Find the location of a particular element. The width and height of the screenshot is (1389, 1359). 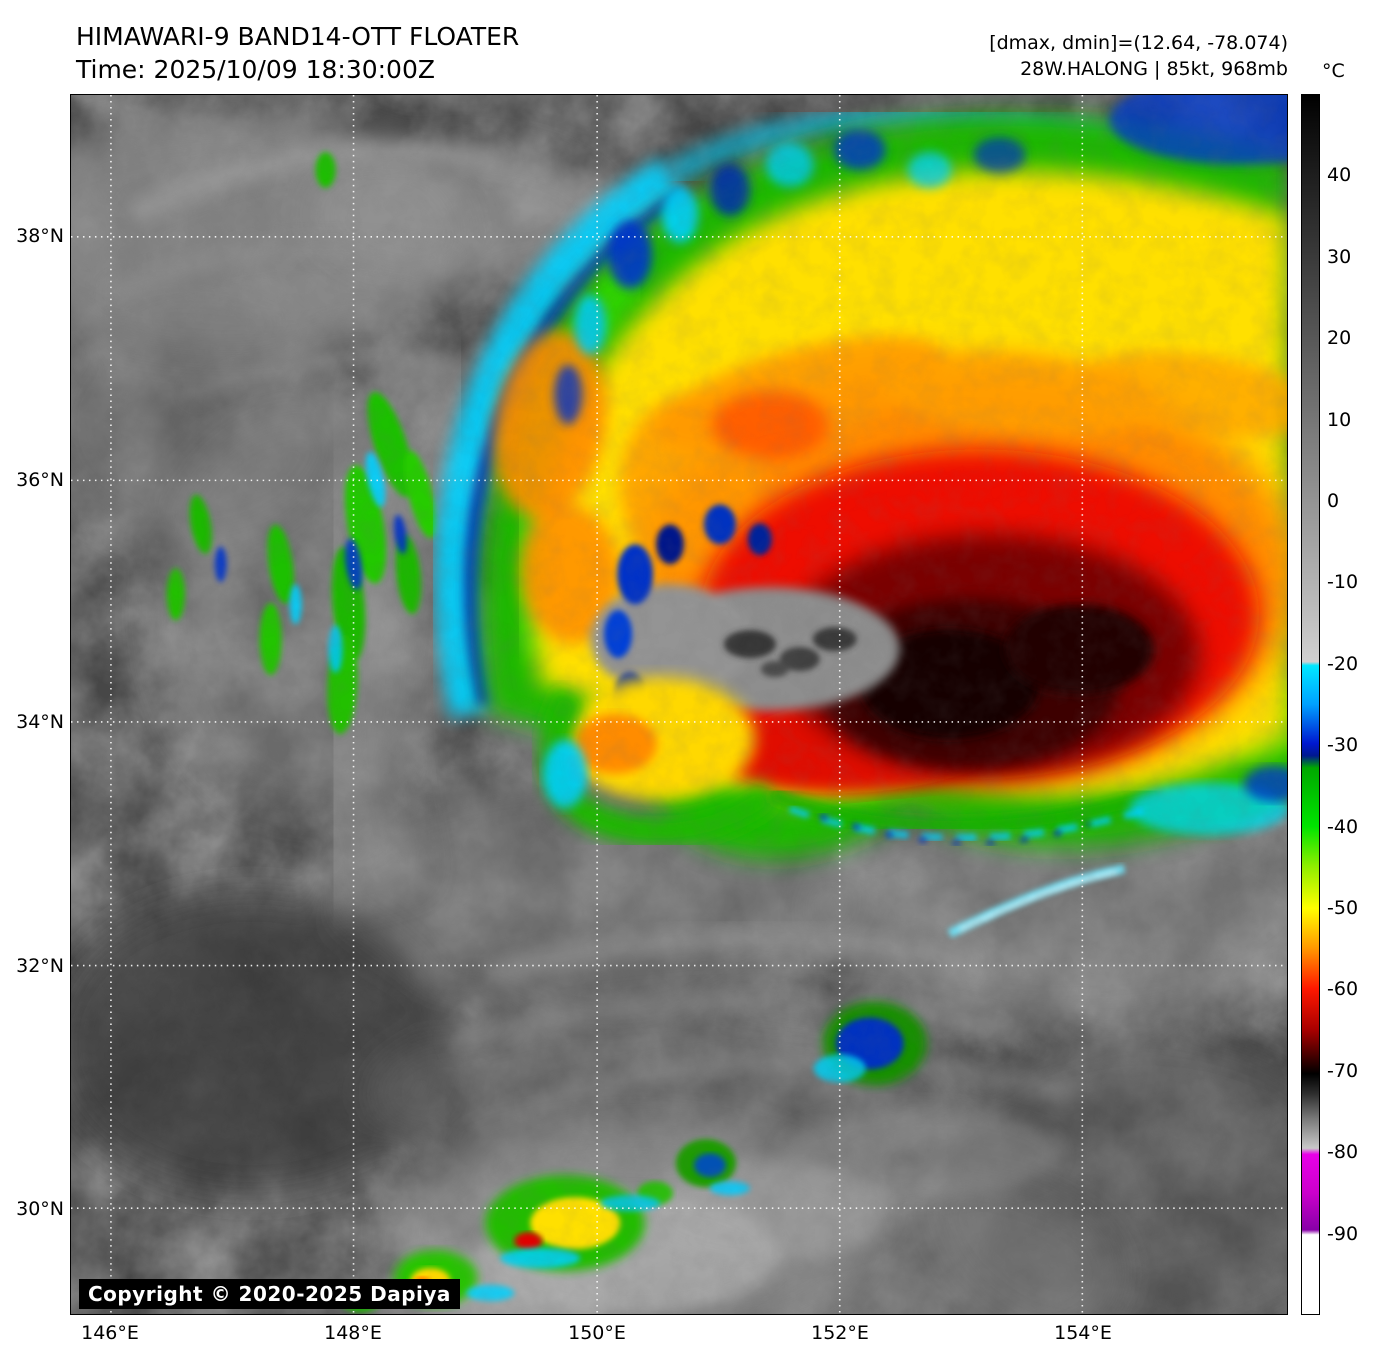

colorbar-tick-label: -30 is located at coordinates (1343, 745).